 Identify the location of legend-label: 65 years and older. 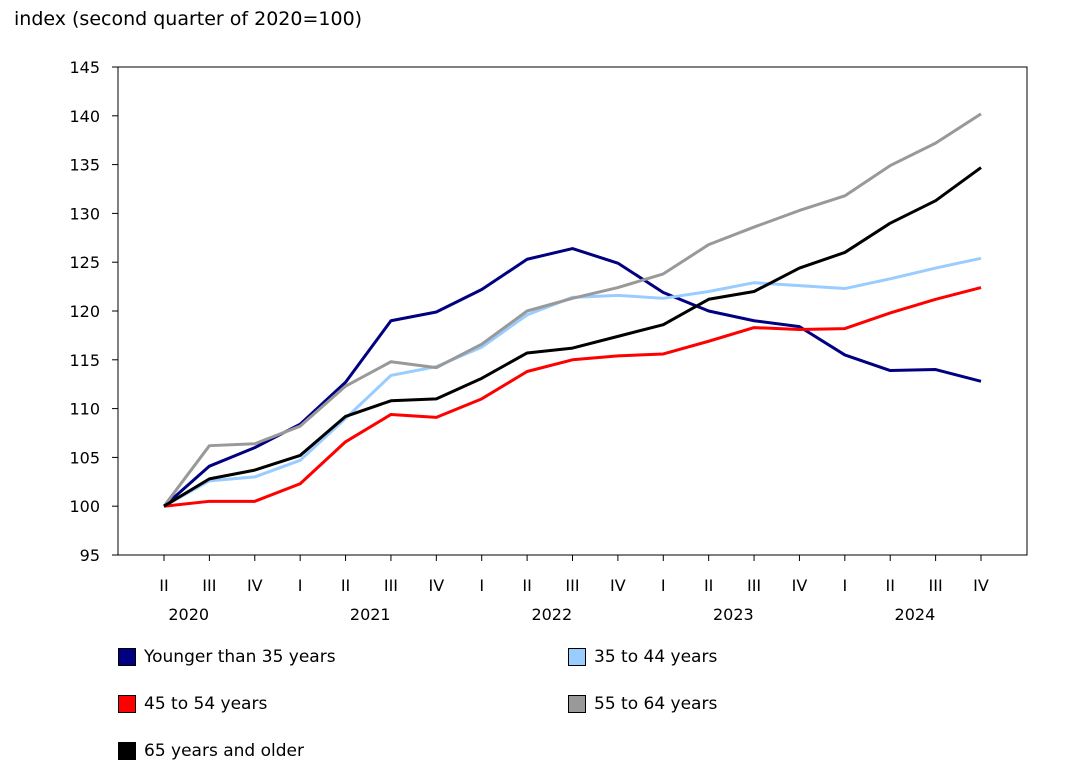
(224, 751).